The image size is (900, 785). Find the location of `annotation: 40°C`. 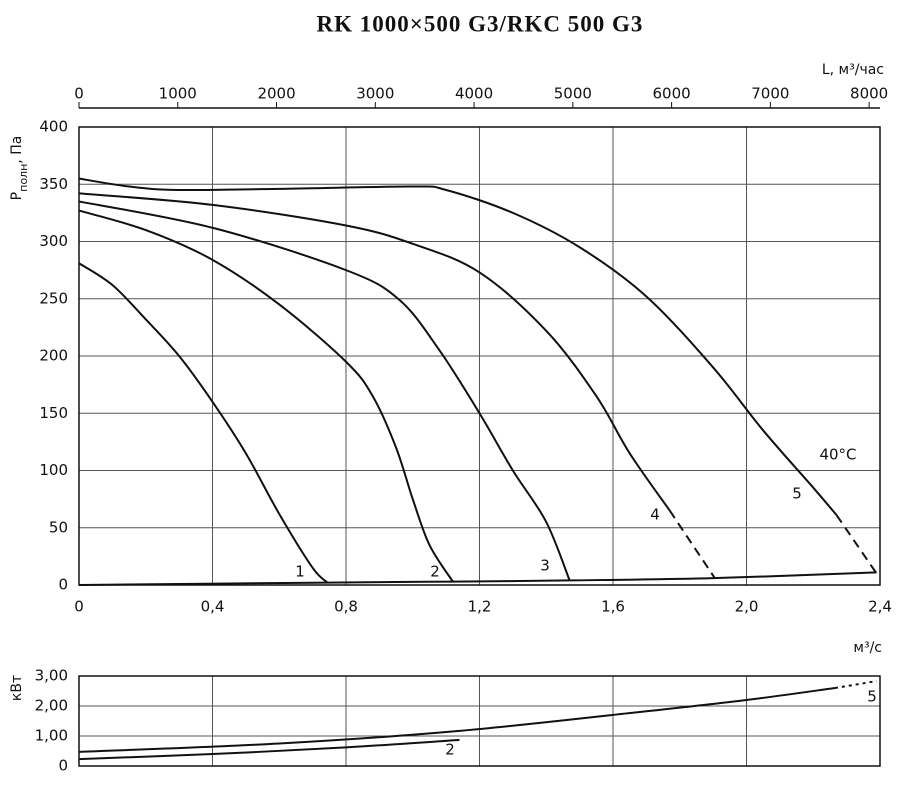

annotation: 40°C is located at coordinates (837, 455).